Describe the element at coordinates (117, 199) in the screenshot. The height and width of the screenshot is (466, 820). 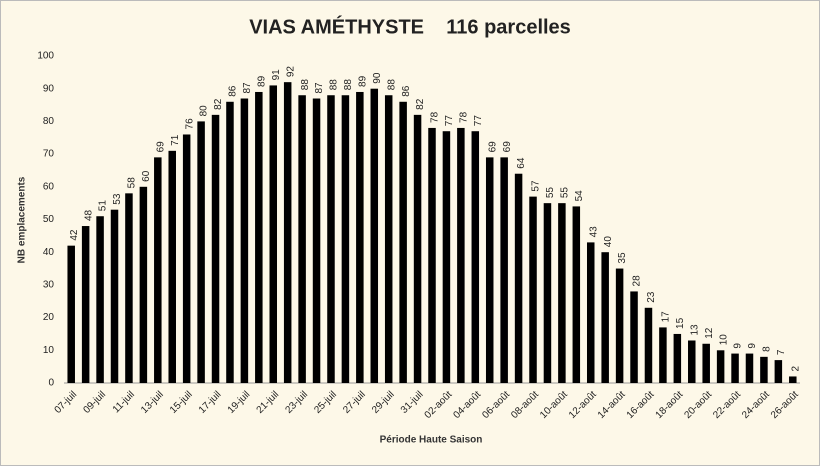
I see `data-label: 53` at that location.